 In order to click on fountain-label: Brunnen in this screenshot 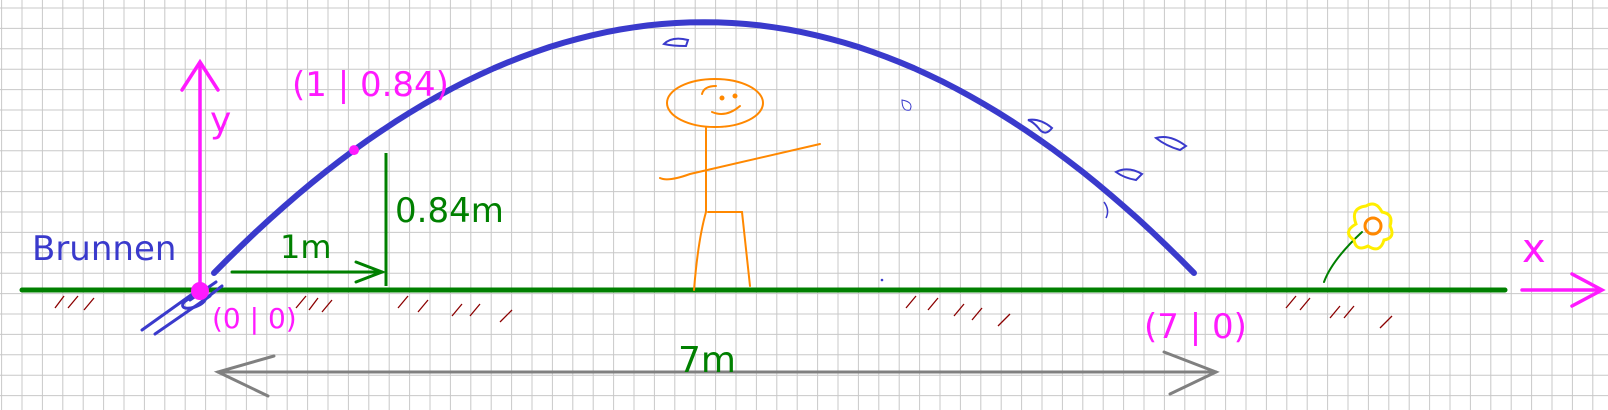, I will do `click(104, 249)`.